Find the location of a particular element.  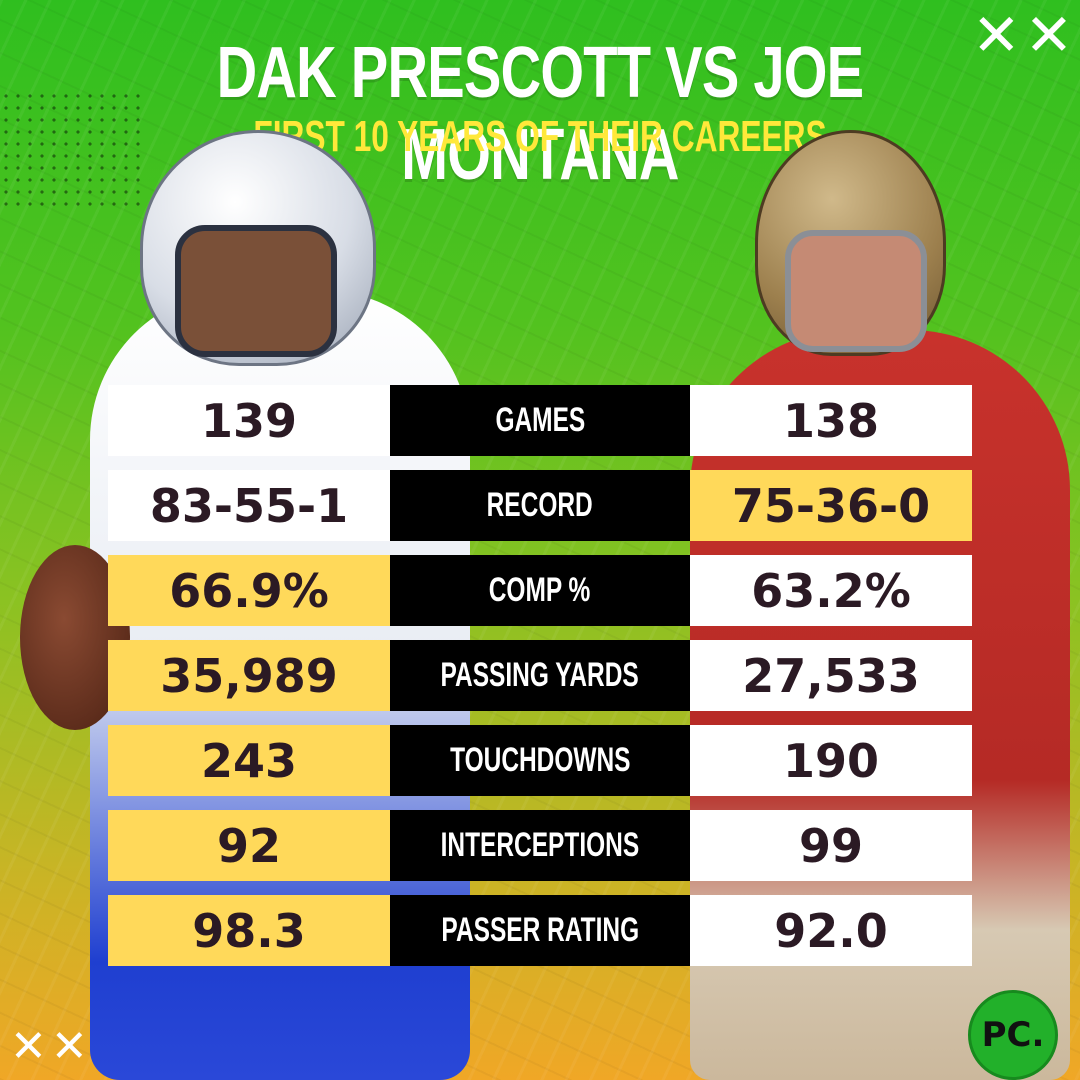

right-value: 63.2% is located at coordinates (831, 590).